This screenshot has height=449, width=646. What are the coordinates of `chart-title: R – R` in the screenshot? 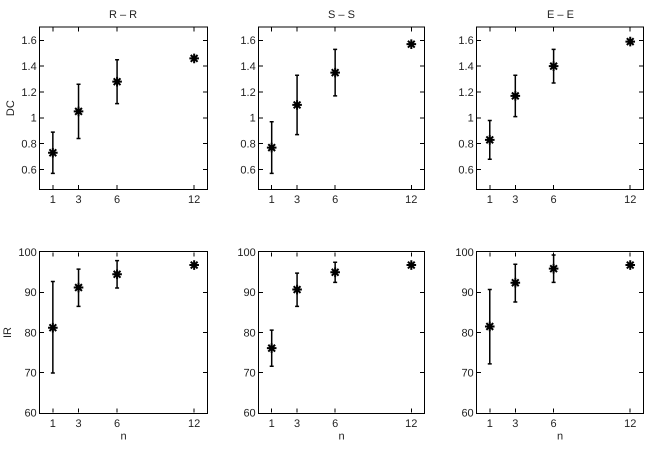 It's located at (123, 15).